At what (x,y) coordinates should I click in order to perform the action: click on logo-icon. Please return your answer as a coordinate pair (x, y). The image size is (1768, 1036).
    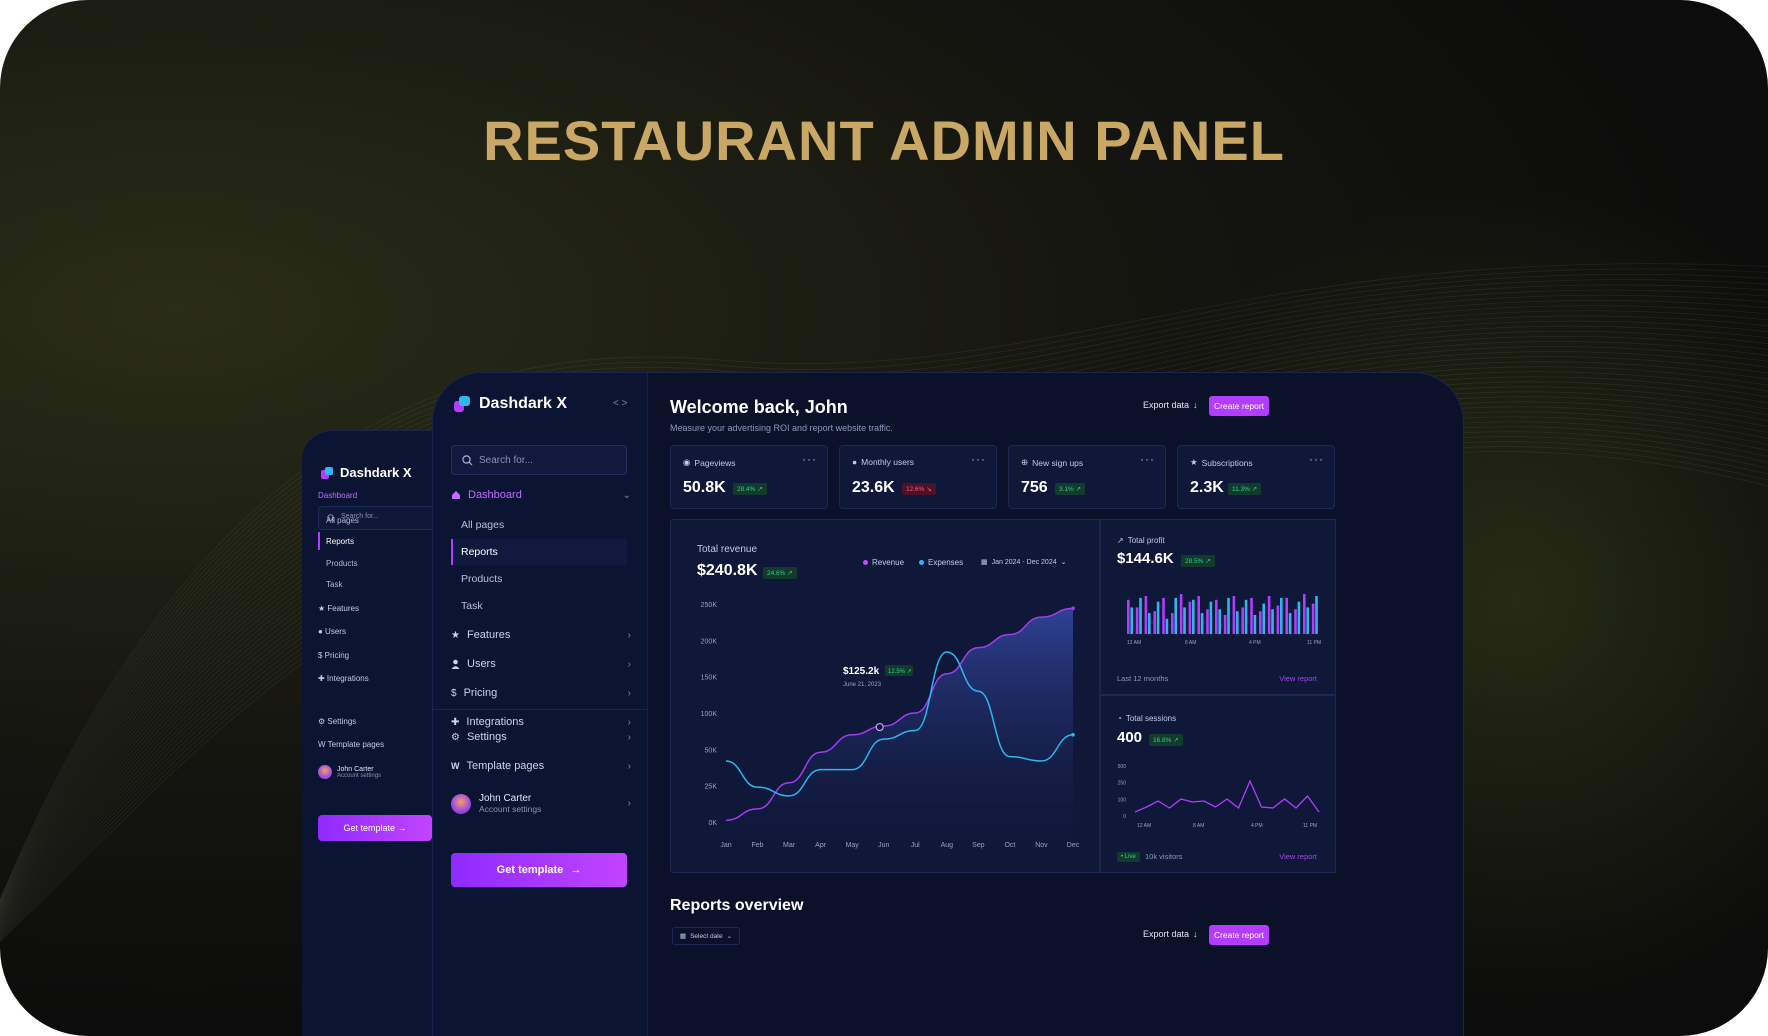
    Looking at the image, I should click on (327, 472).